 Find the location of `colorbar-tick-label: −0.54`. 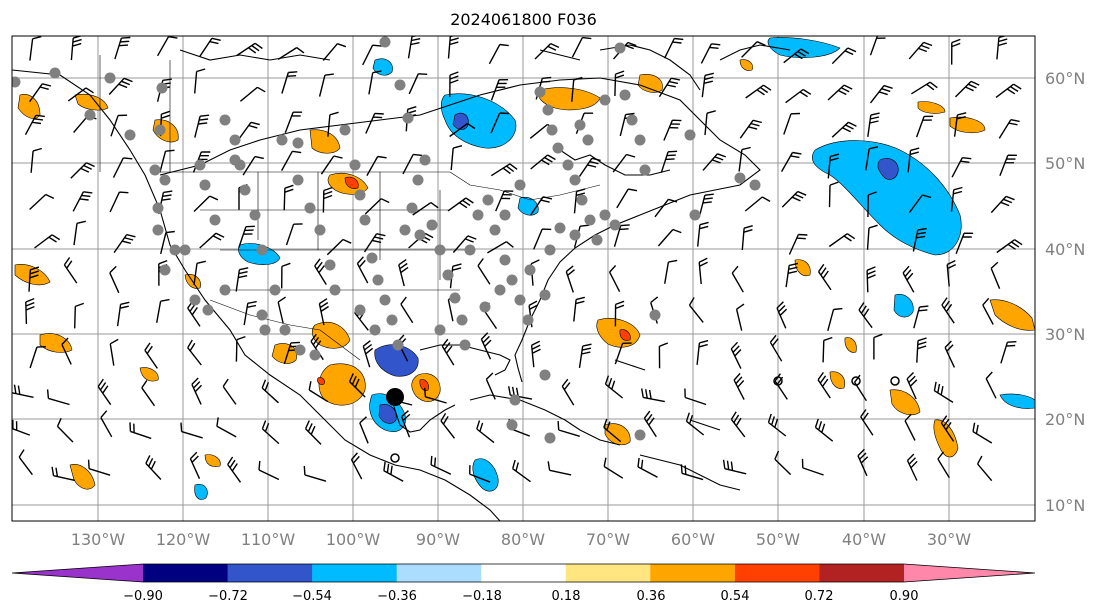

colorbar-tick-label: −0.54 is located at coordinates (312, 596).